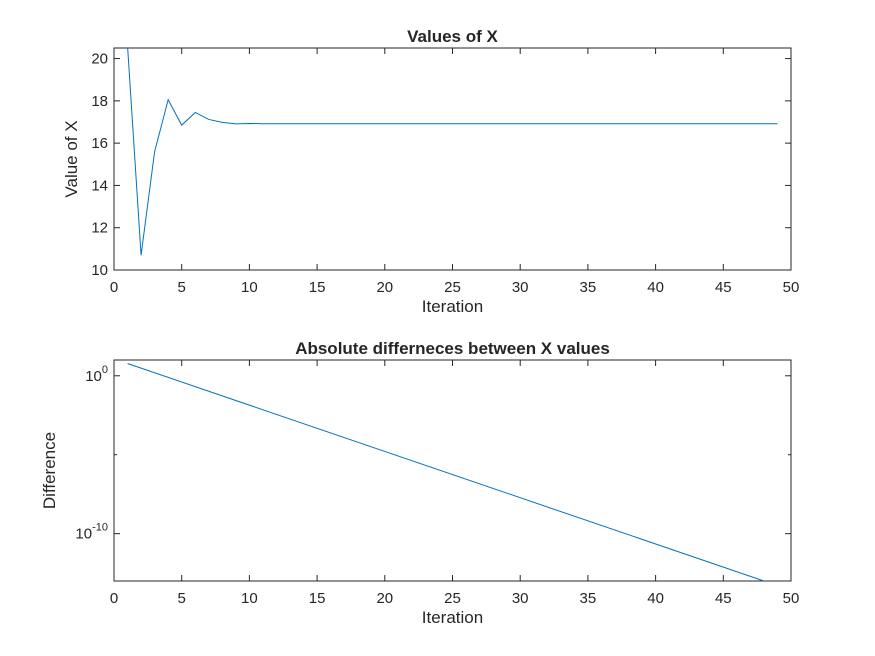  I want to click on y-tick-label: 100, so click(96, 374).